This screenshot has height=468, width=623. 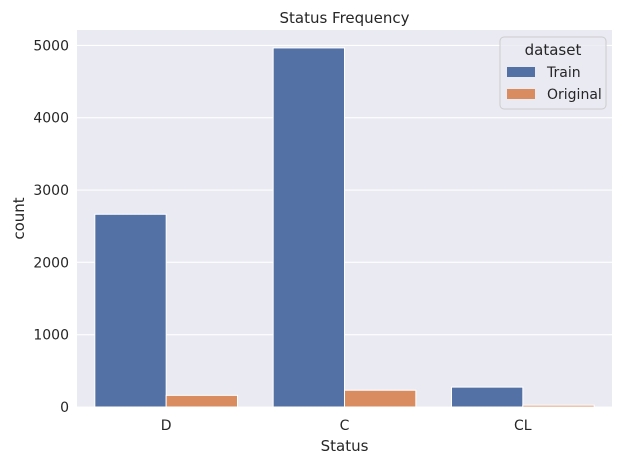 I want to click on y-tick-label: 1000, so click(x=51, y=336).